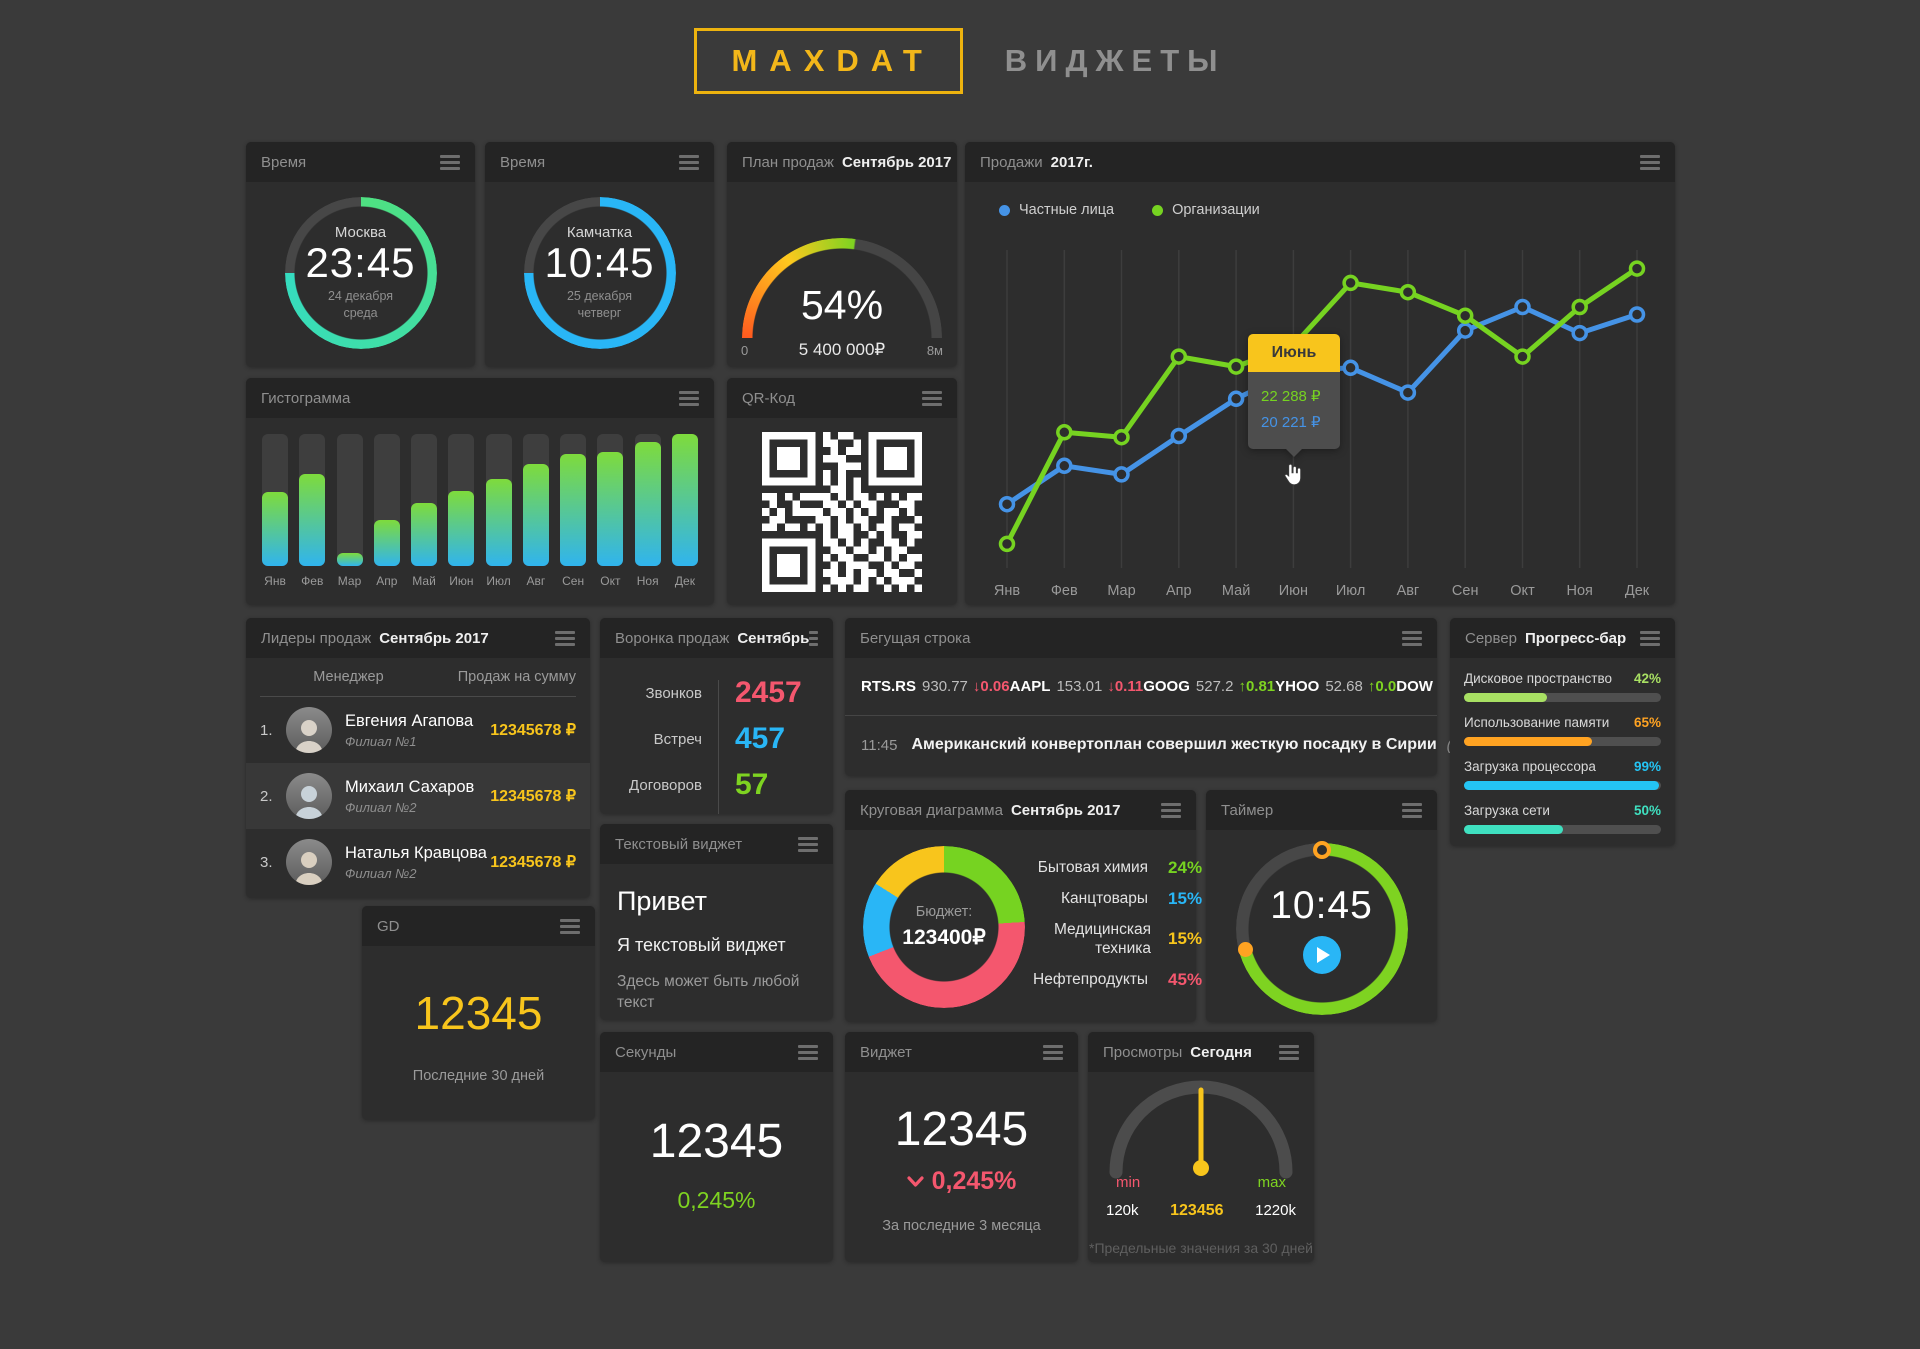 Image resolution: width=1920 pixels, height=1349 pixels. Describe the element at coordinates (461, 511) in the screenshot. I see `histogram-bar: Июн` at that location.